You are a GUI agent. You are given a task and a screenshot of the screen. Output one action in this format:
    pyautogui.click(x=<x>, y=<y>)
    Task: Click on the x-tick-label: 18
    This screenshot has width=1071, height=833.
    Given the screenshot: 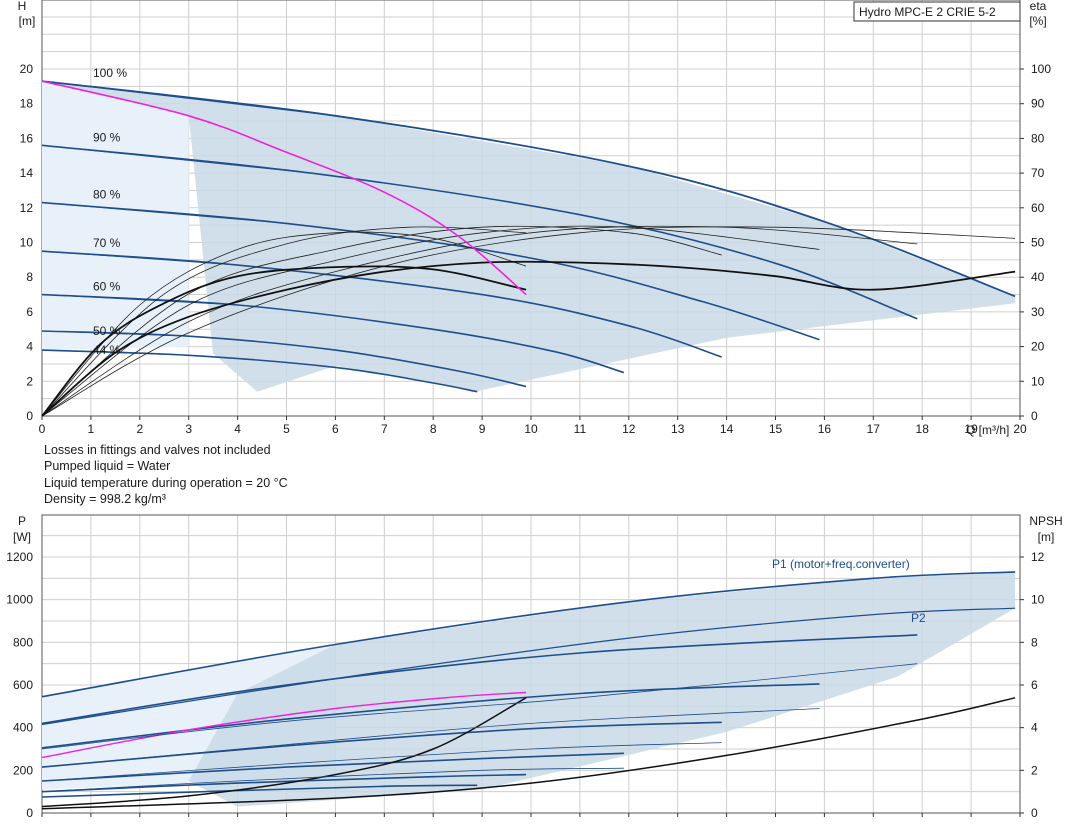 What is the action you would take?
    pyautogui.click(x=923, y=429)
    